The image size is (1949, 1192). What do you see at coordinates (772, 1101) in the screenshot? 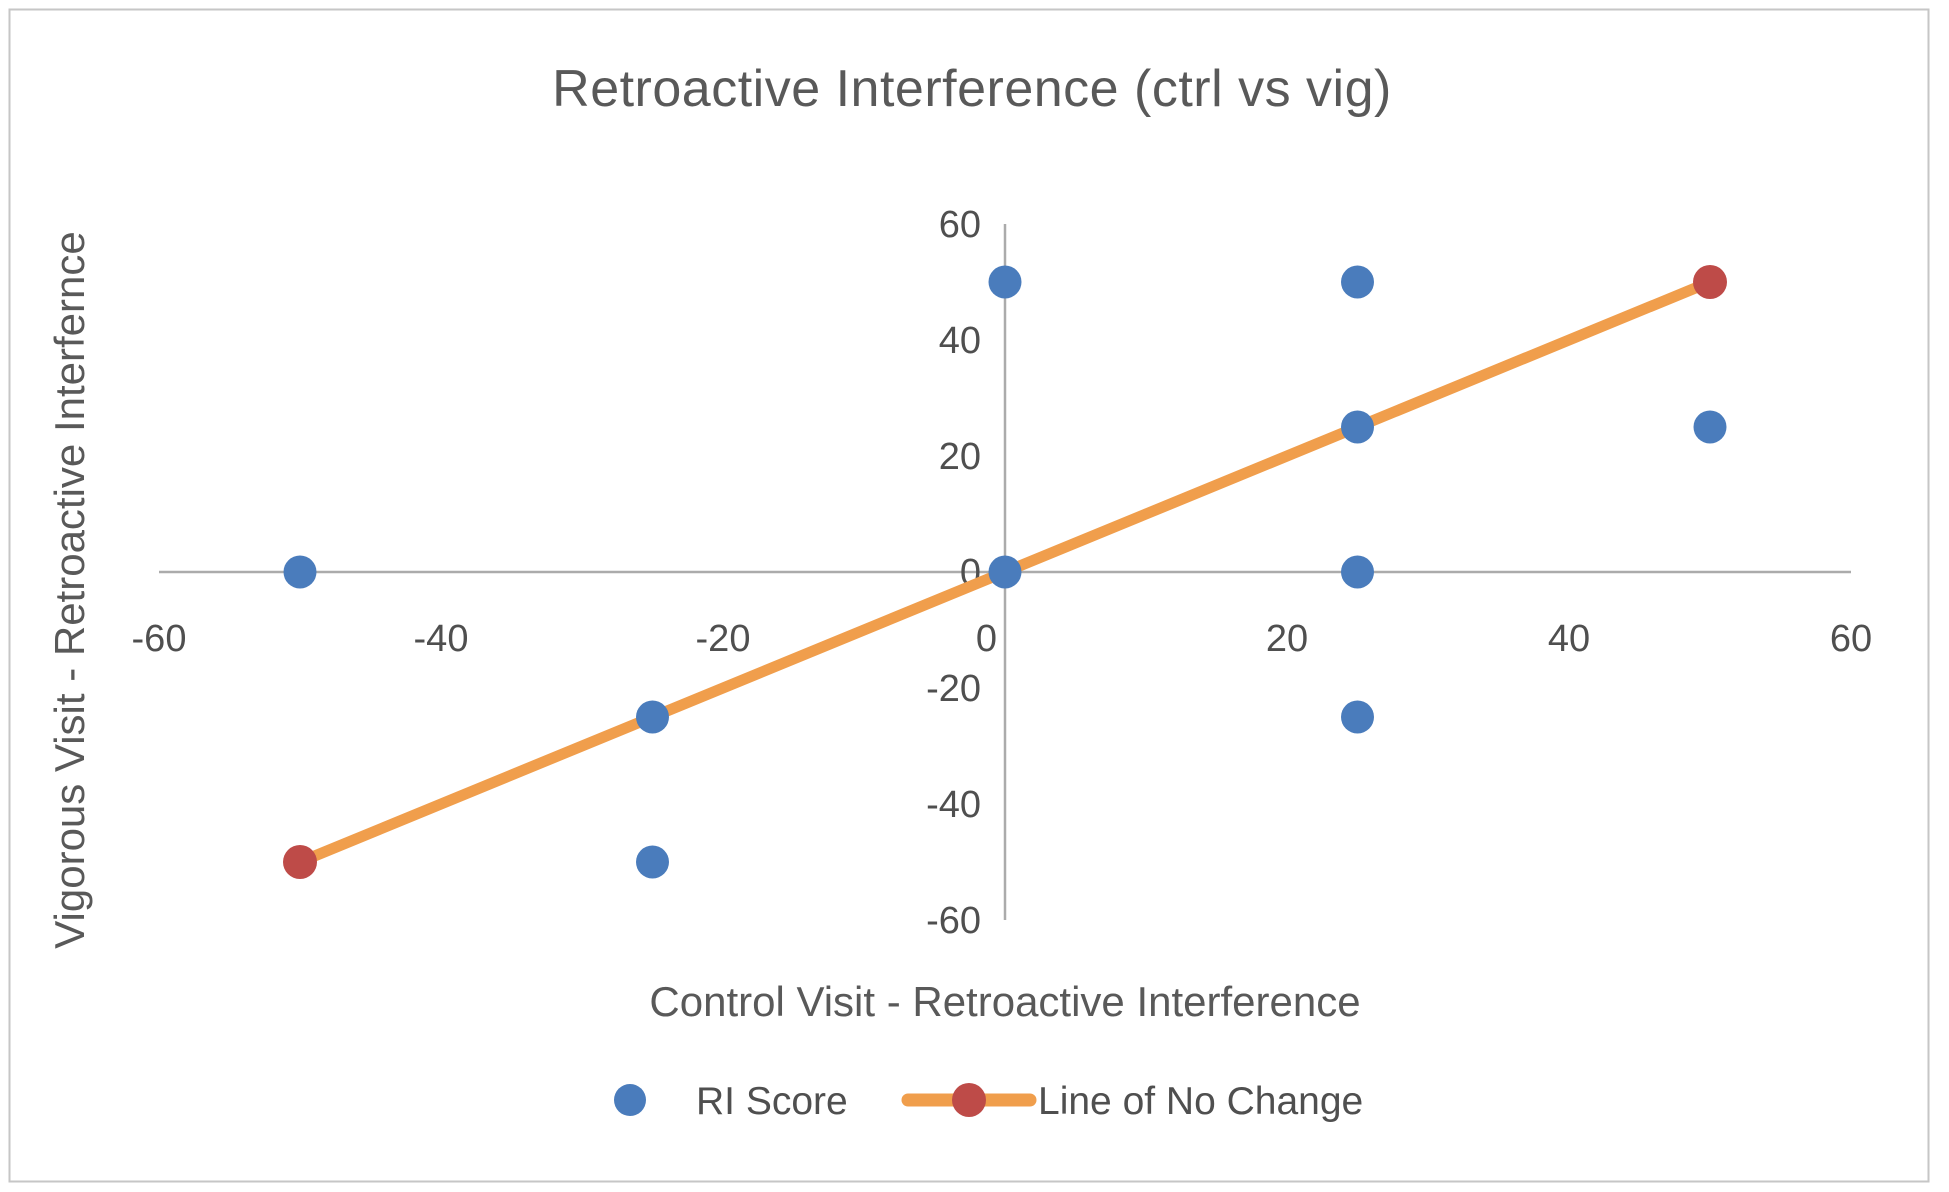
I see `legend-label-ri-score: RI Score` at bounding box center [772, 1101].